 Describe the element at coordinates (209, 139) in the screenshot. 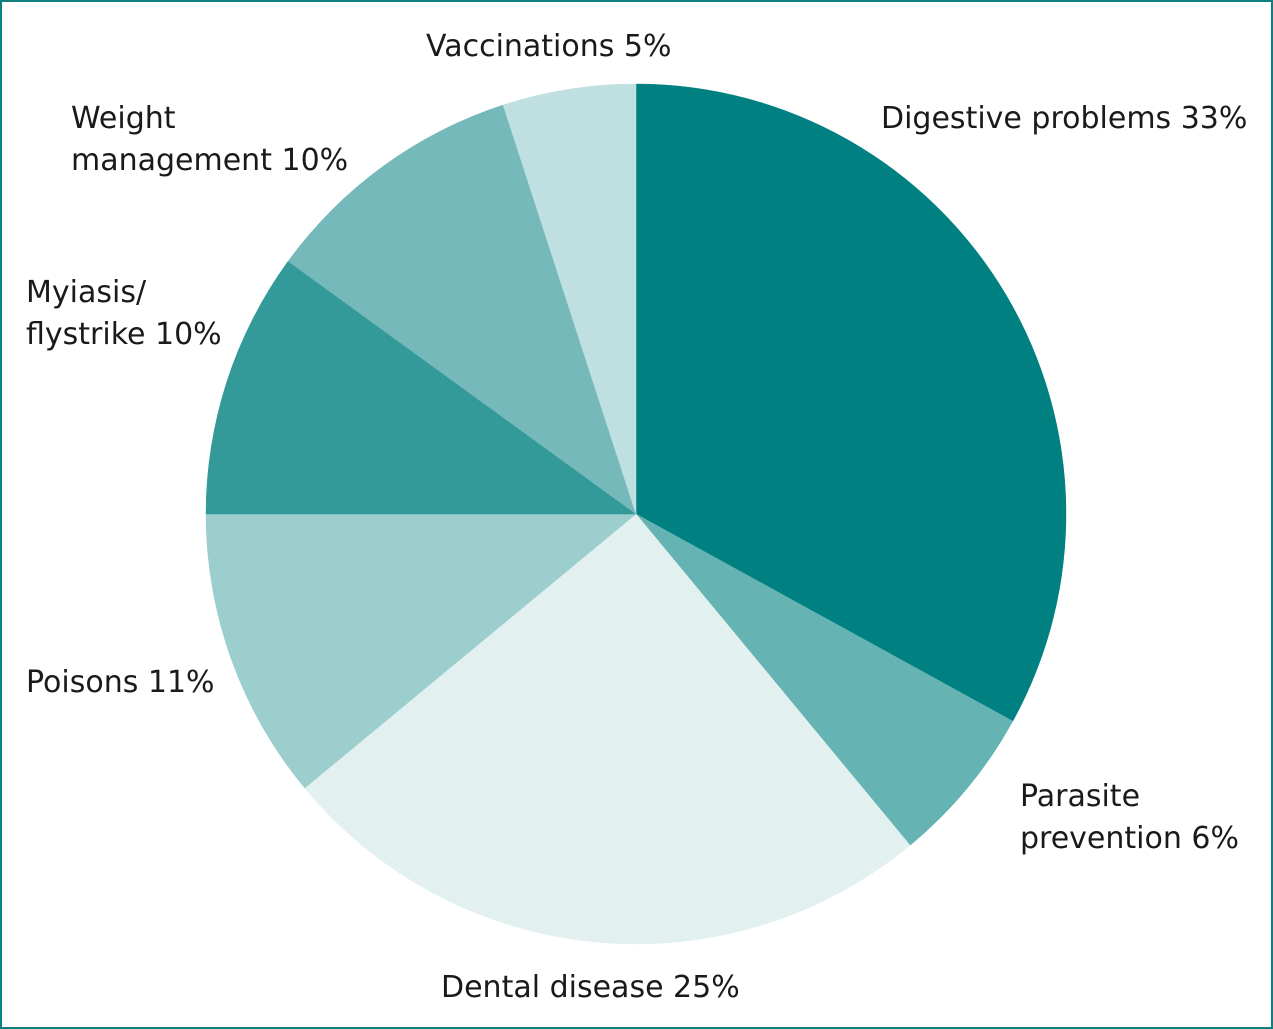

I see `slice-label-weight-management: Weight management 10%` at that location.